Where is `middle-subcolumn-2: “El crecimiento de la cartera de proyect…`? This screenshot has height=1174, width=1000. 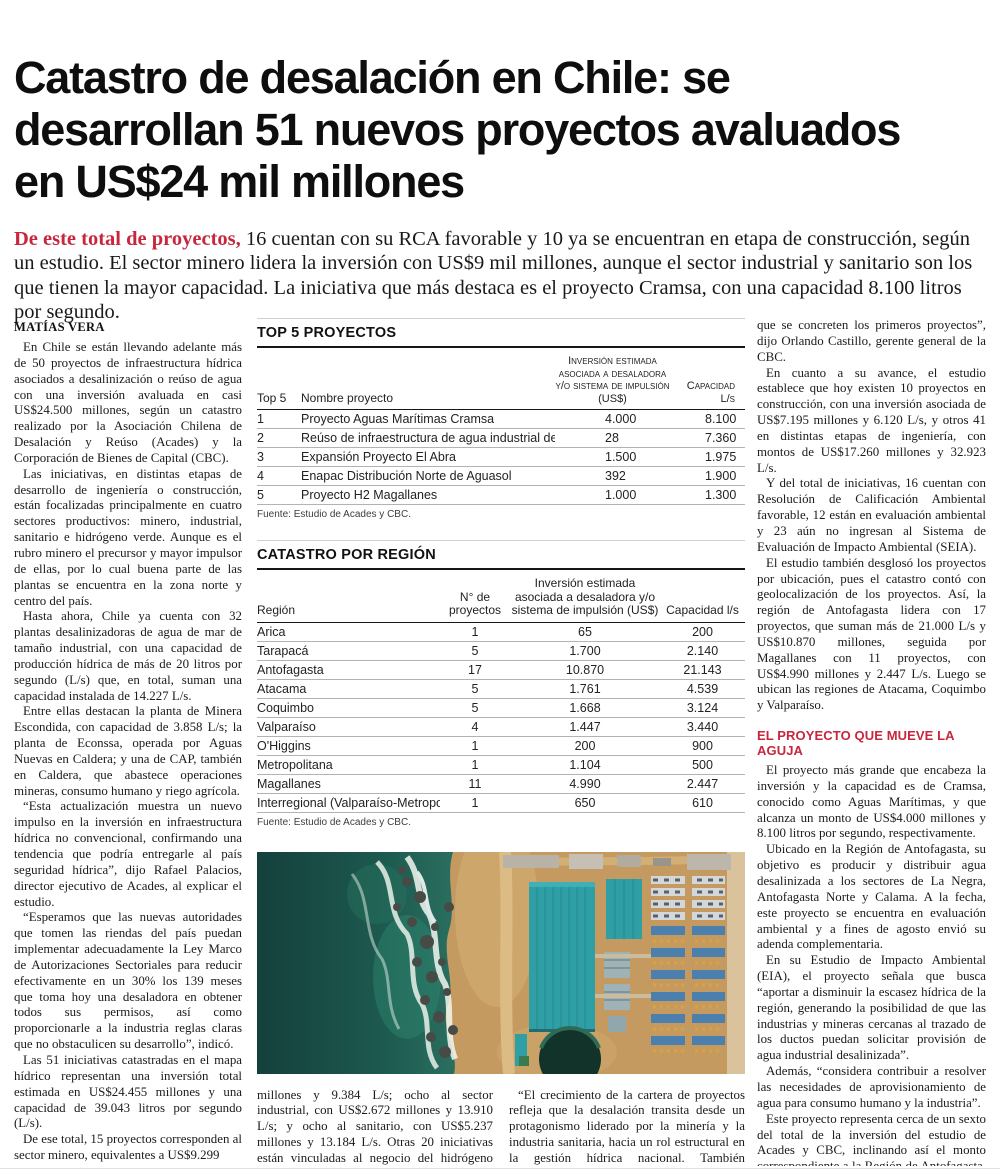 middle-subcolumn-2: “El crecimiento de la cartera de proyect… is located at coordinates (627, 1127).